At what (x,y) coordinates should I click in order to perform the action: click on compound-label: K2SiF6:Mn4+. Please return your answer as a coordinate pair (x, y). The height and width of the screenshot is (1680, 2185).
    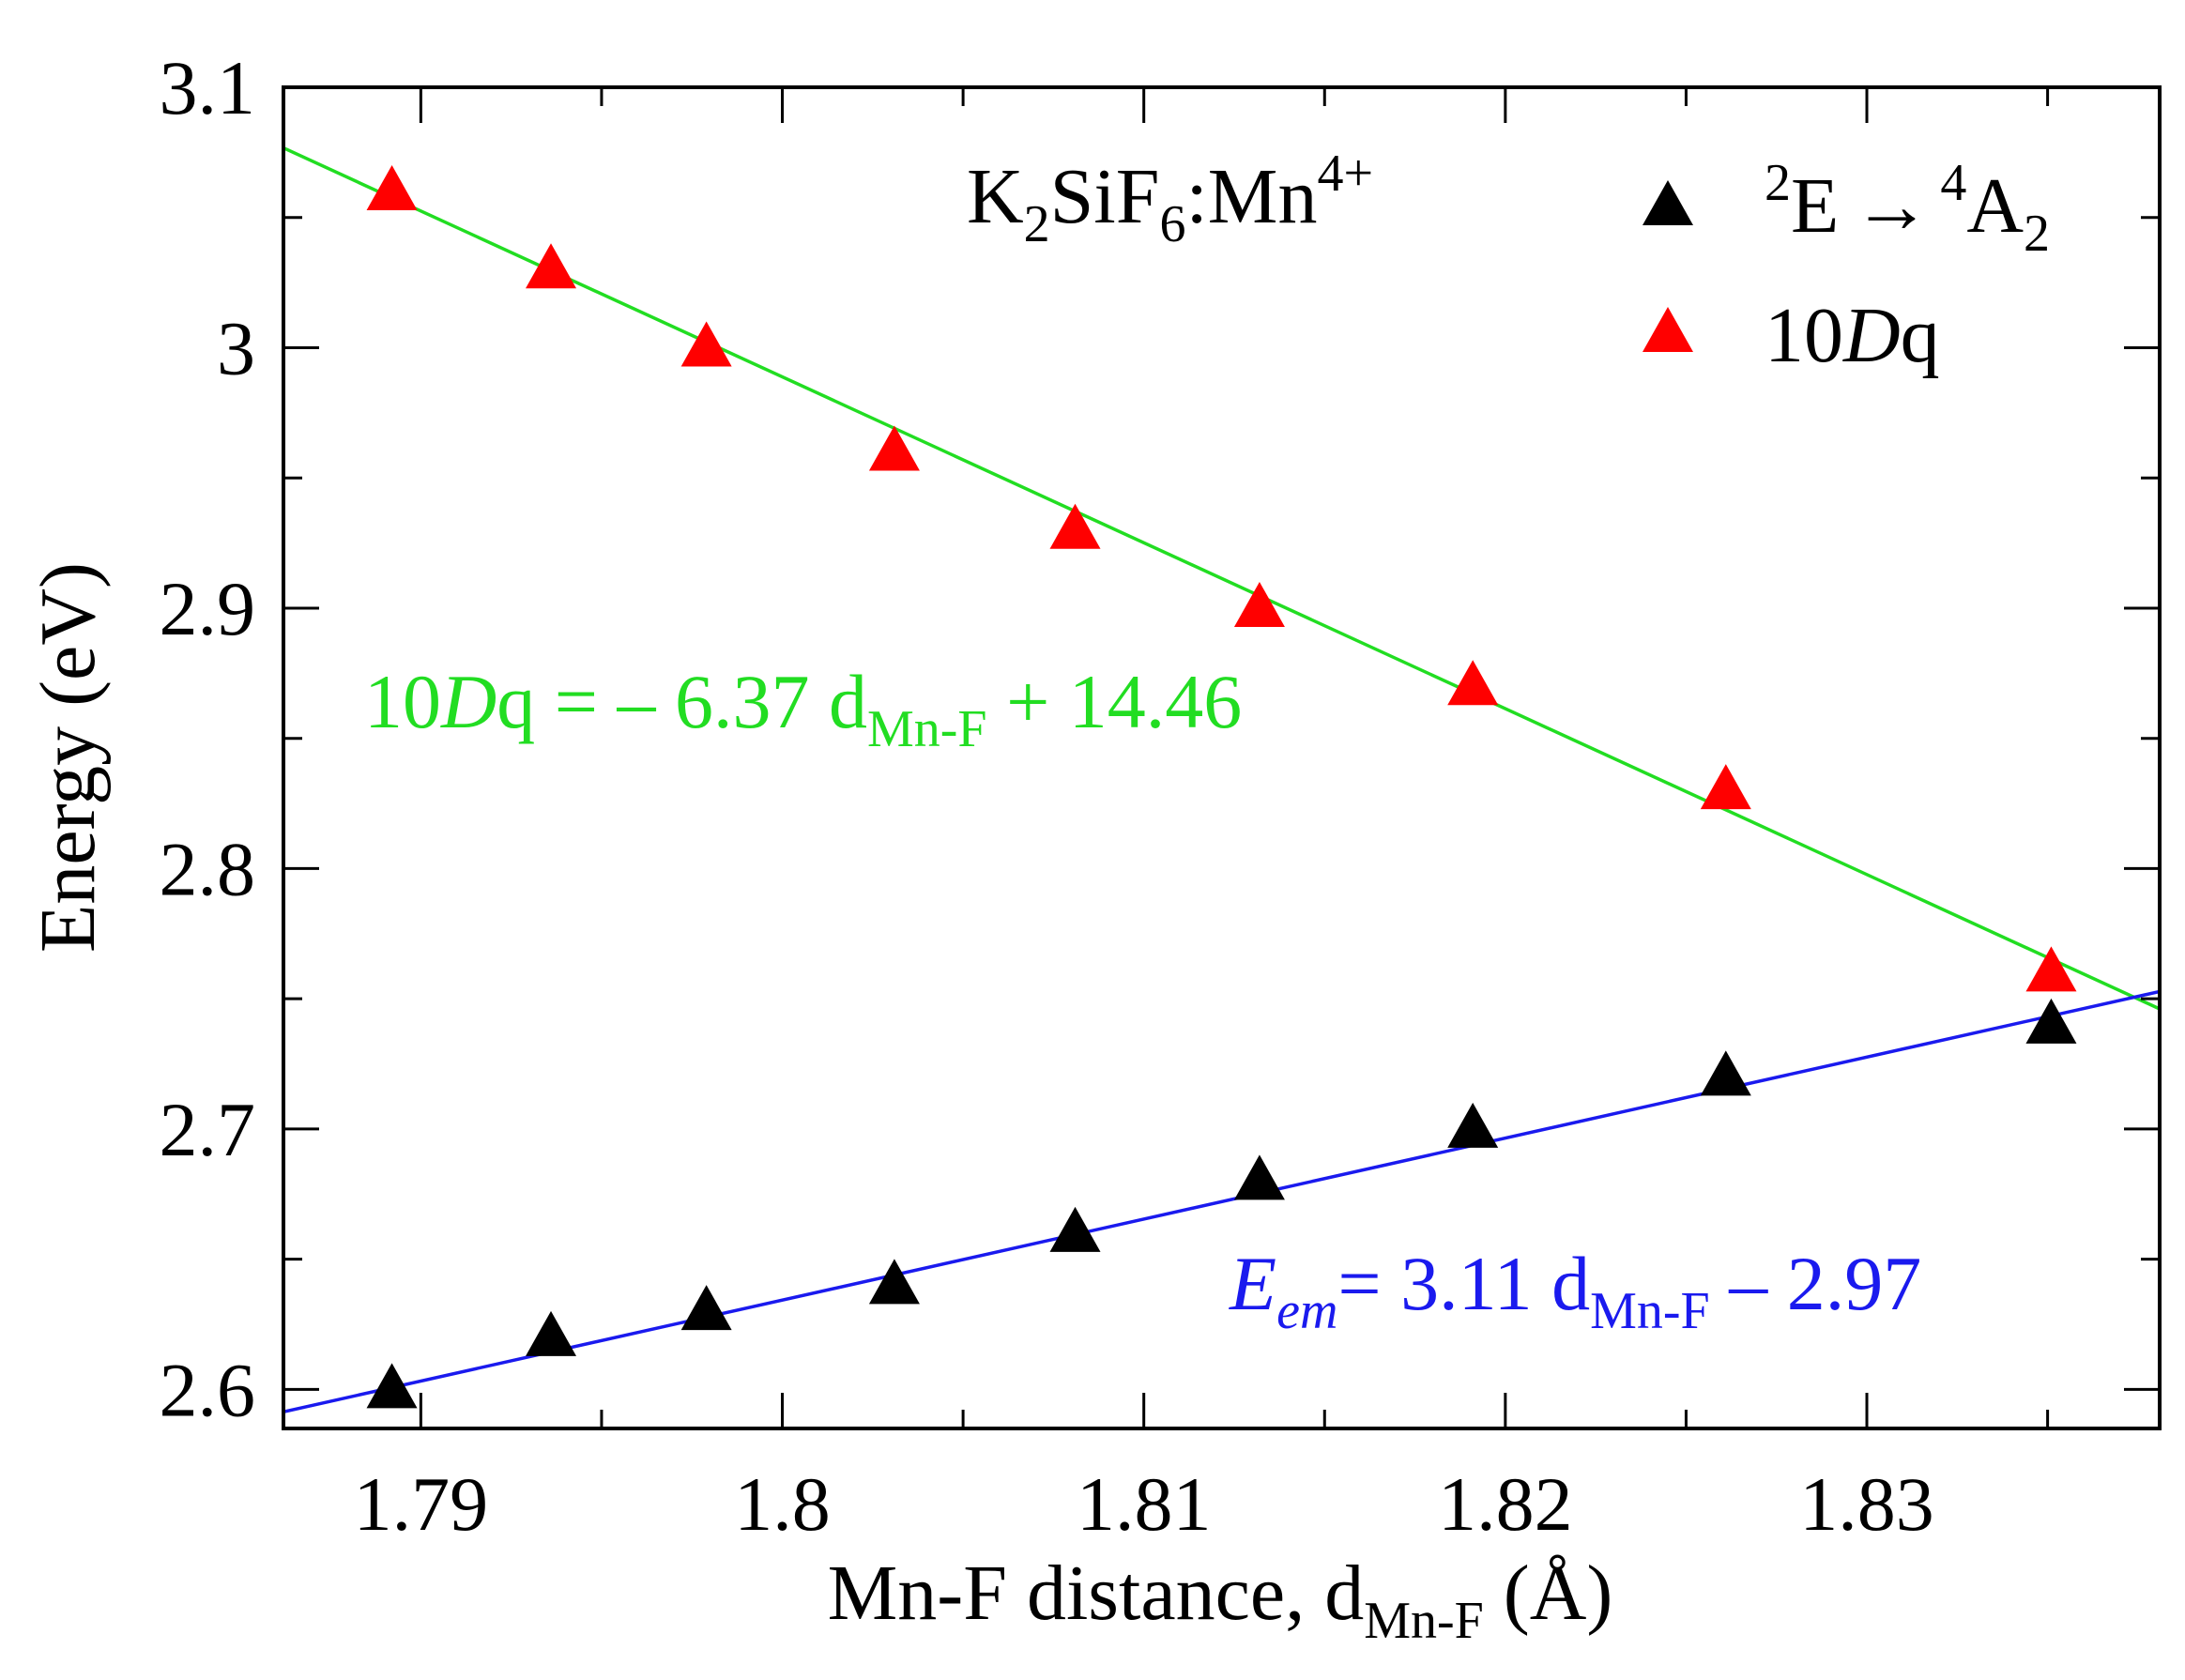
    Looking at the image, I should click on (1170, 199).